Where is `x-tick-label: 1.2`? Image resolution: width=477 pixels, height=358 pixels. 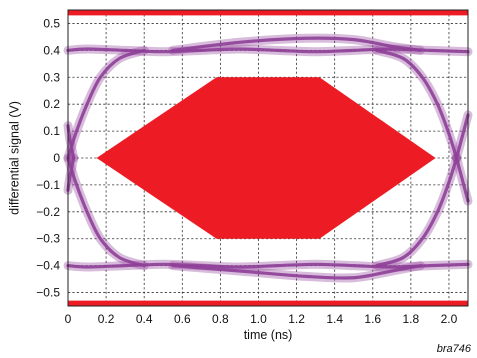
x-tick-label: 1.2 is located at coordinates (296, 319).